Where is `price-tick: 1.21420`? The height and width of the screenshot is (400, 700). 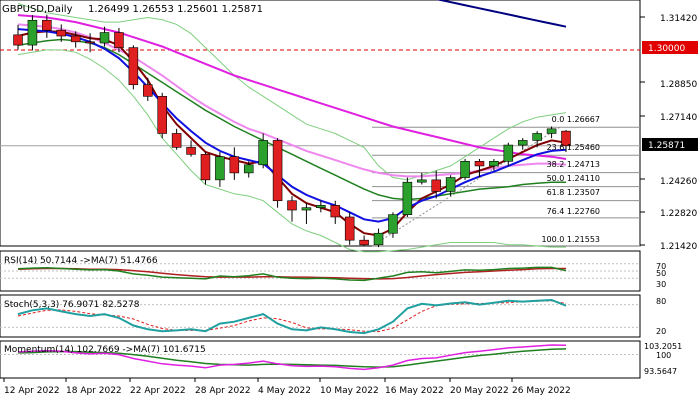 price-tick: 1.21420 is located at coordinates (678, 247).